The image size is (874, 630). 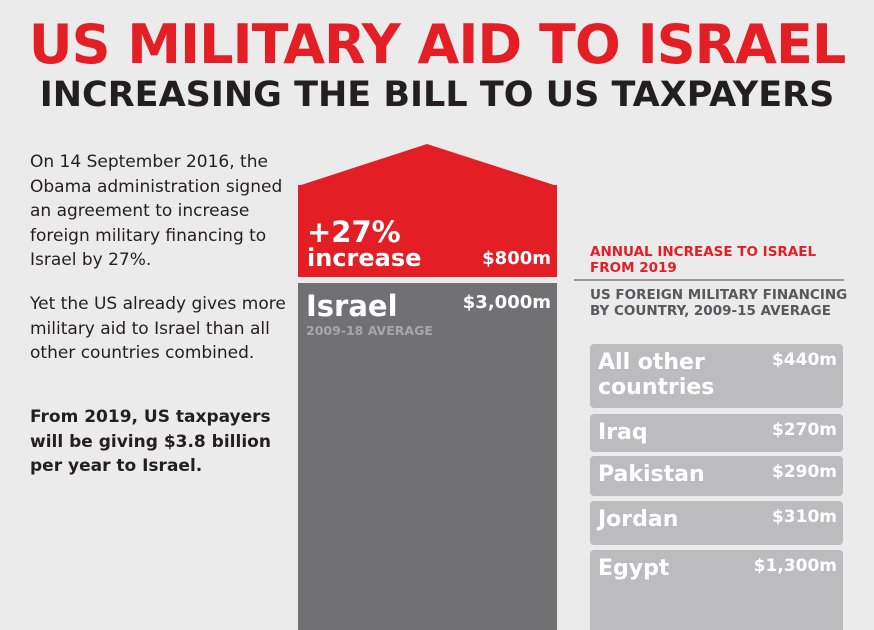 I want to click on country-bar: All other countries $440m, so click(x=716, y=376).